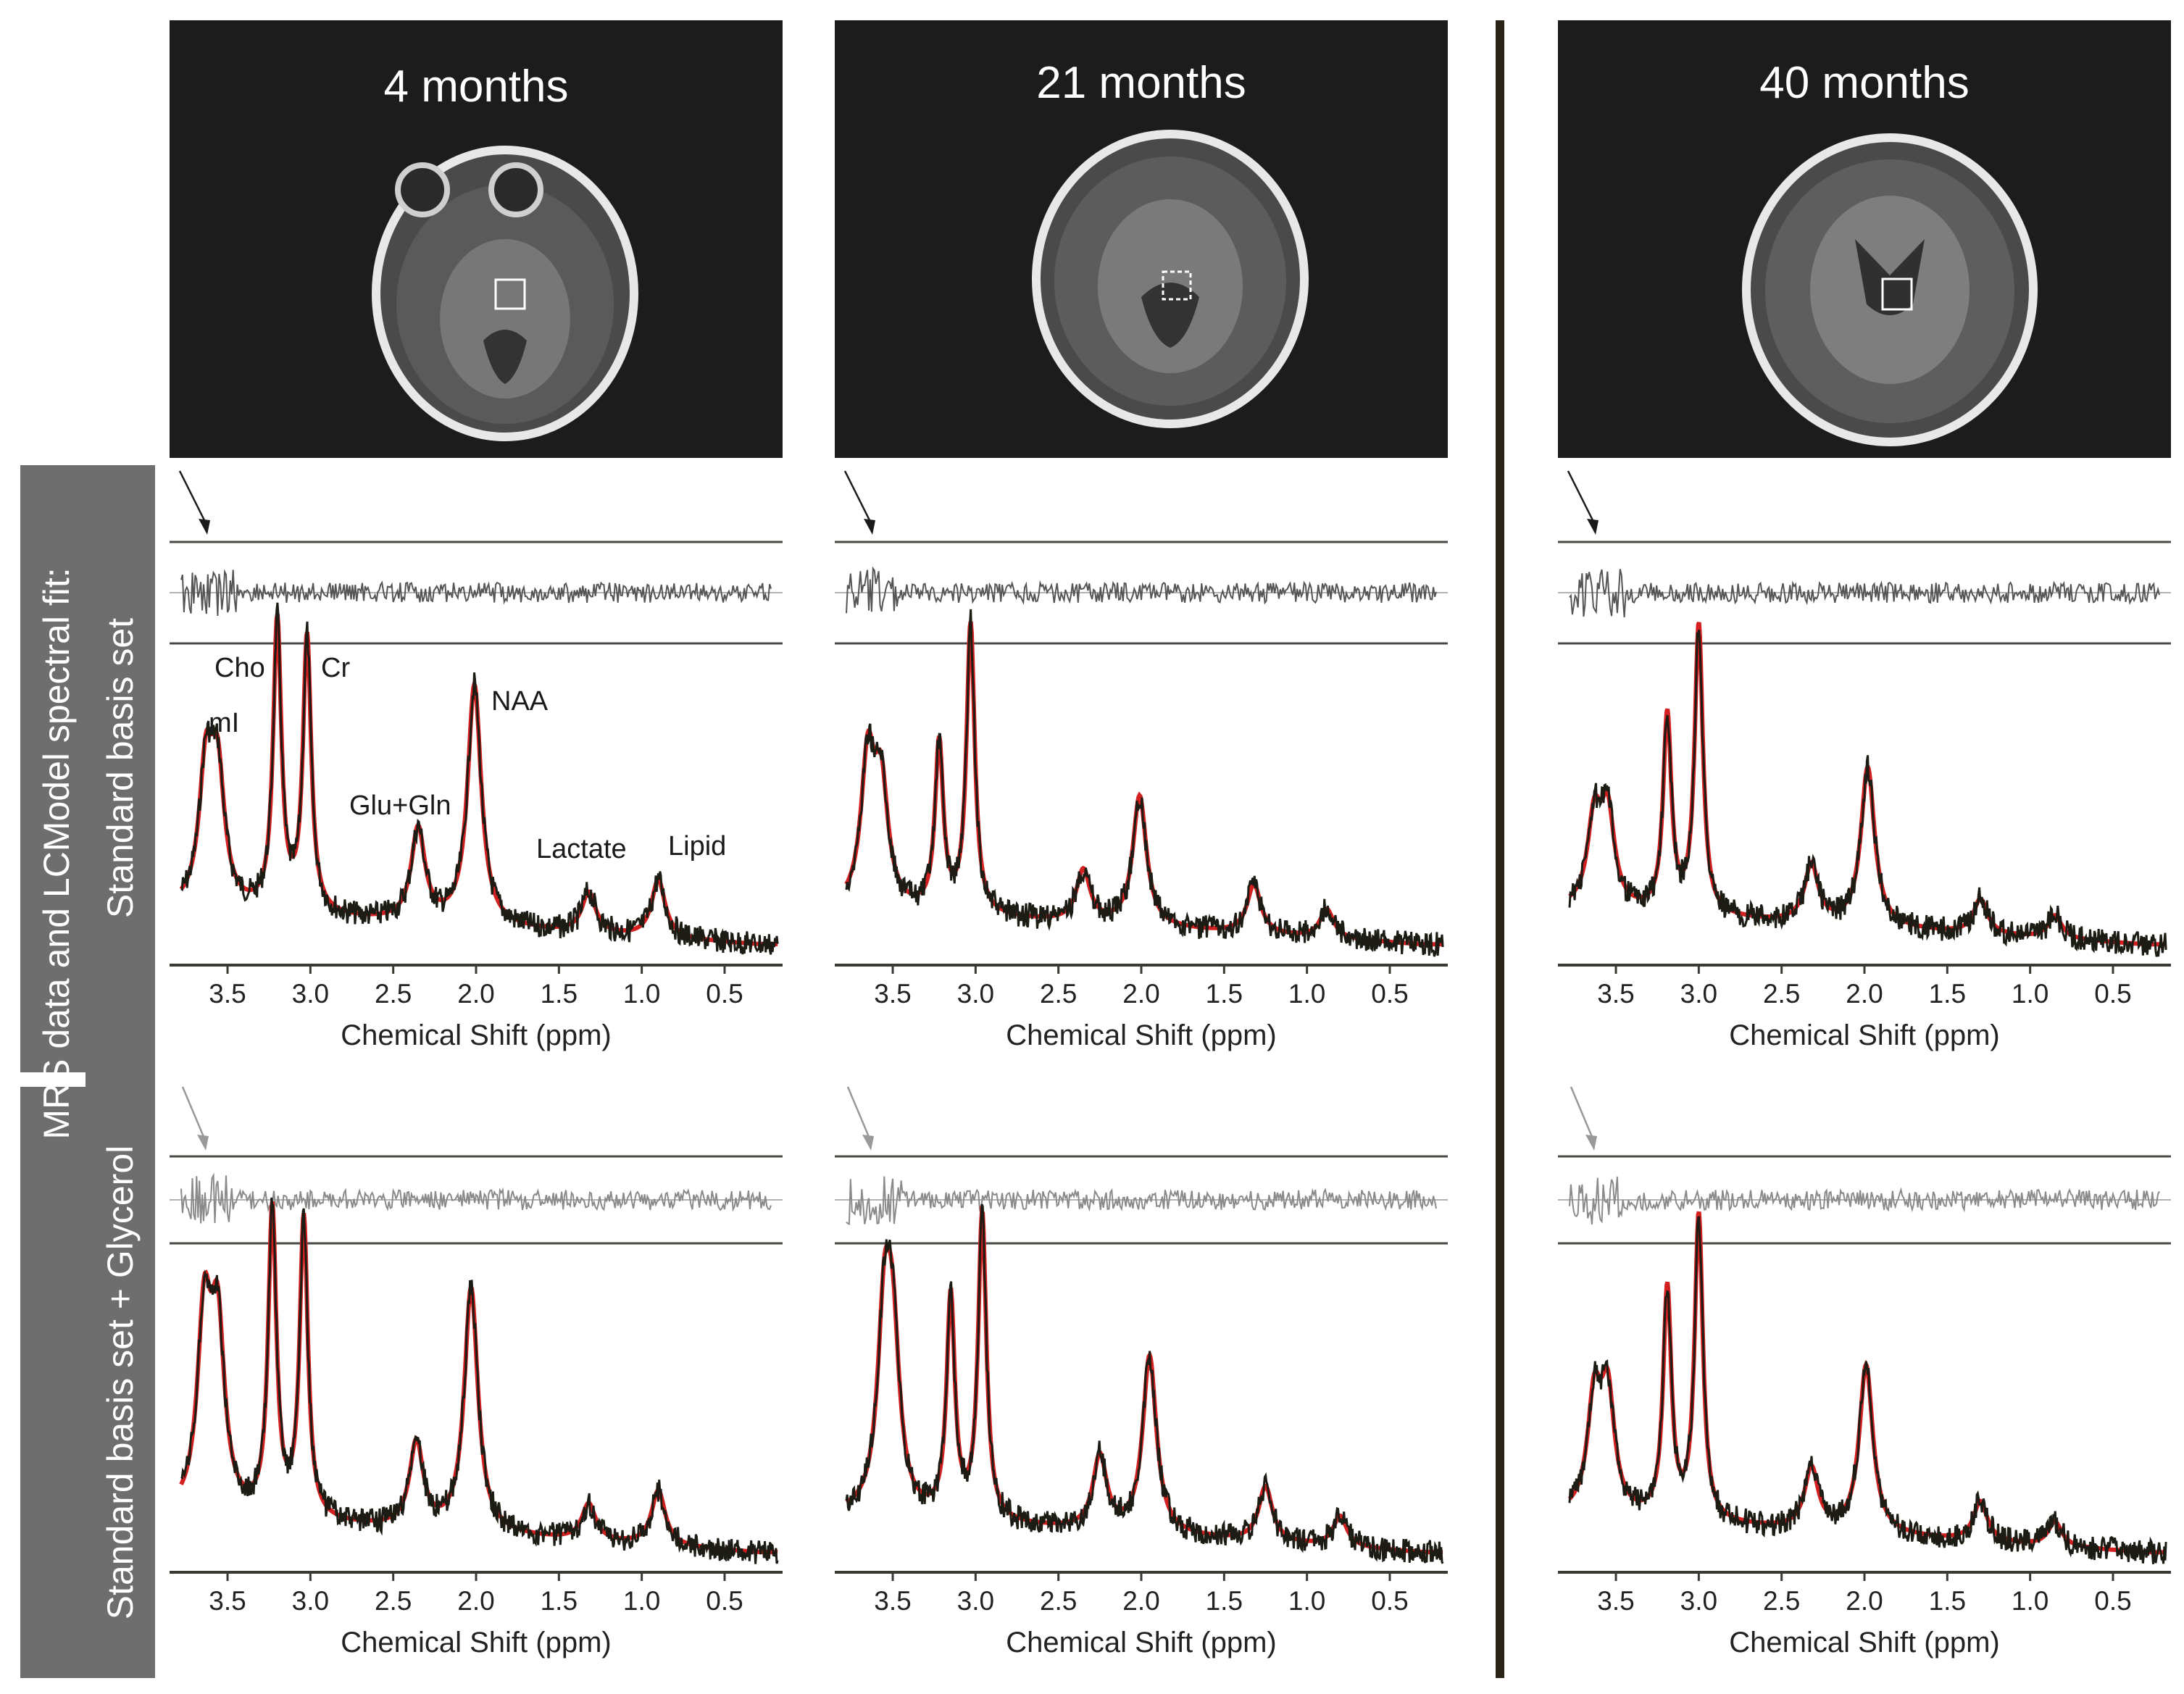 This screenshot has height=1694, width=2184. Describe the element at coordinates (1864, 83) in the screenshot. I see `mri-title: 40 months` at that location.